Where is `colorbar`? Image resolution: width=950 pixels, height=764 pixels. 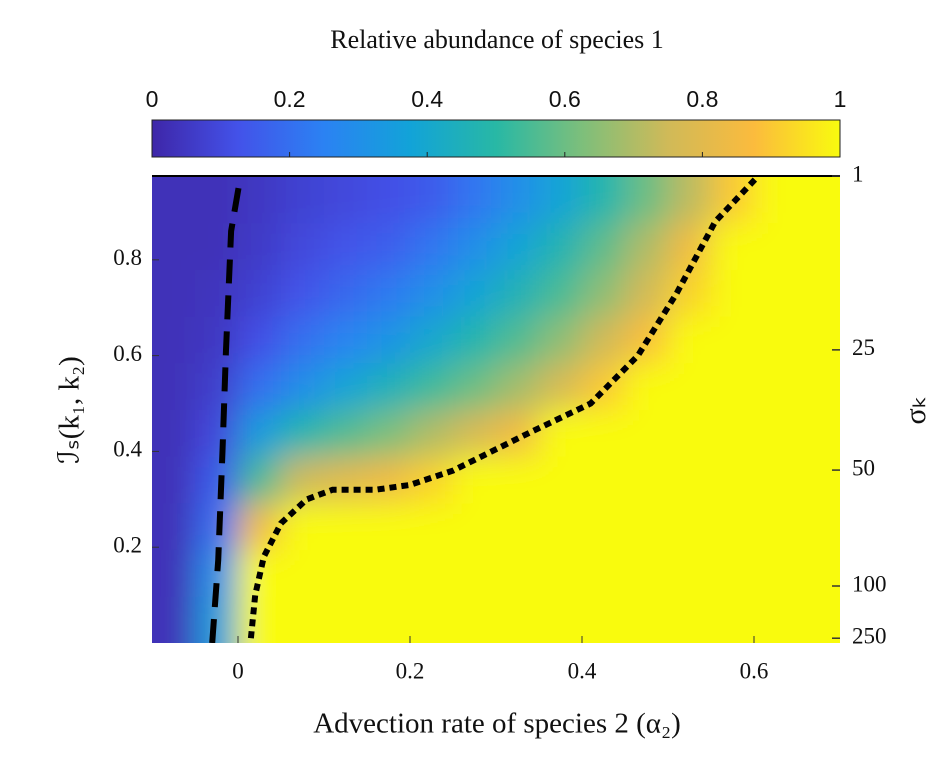 colorbar is located at coordinates (496, 138).